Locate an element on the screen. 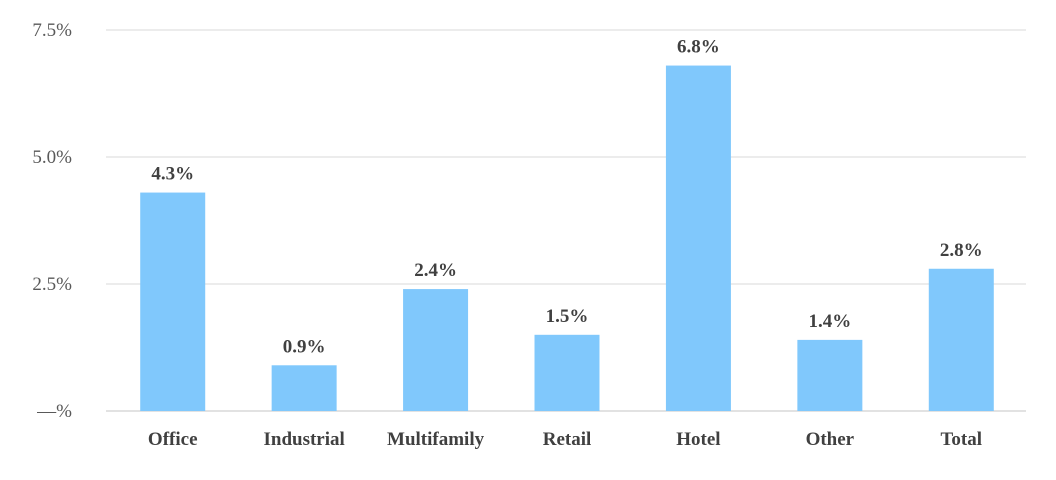  category-label-multifamily: Multifamily is located at coordinates (436, 439).